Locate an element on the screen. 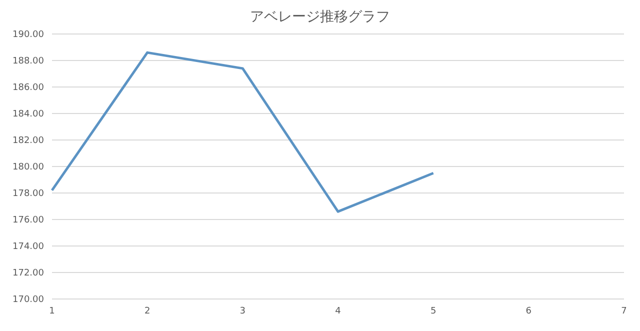  y-tick-label: 190.00 is located at coordinates (28, 35).